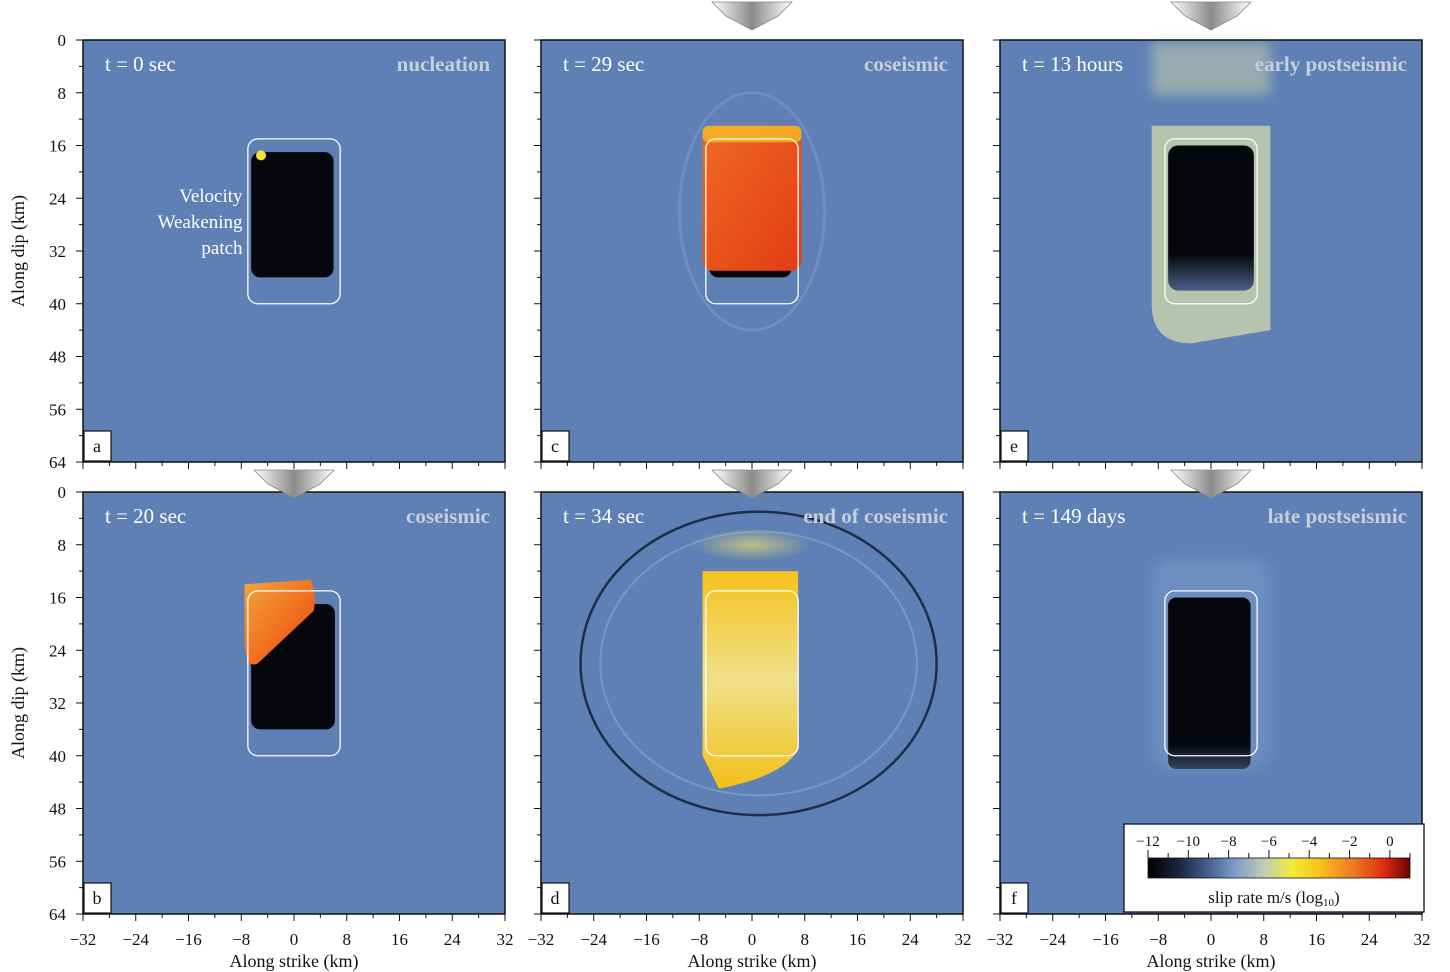 Image resolution: width=1450 pixels, height=972 pixels. I want to click on panel-letter: d, so click(555, 898).